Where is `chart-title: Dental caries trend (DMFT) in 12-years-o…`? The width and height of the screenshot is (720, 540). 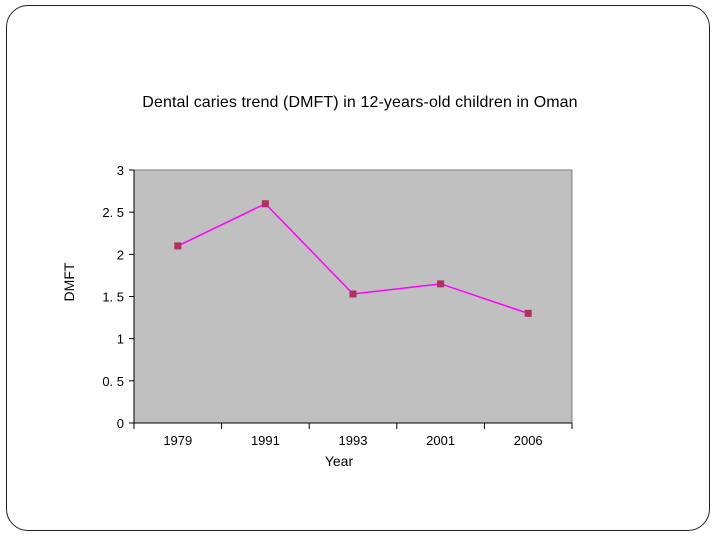 chart-title: Dental caries trend (DMFT) in 12-years-o… is located at coordinates (360, 102).